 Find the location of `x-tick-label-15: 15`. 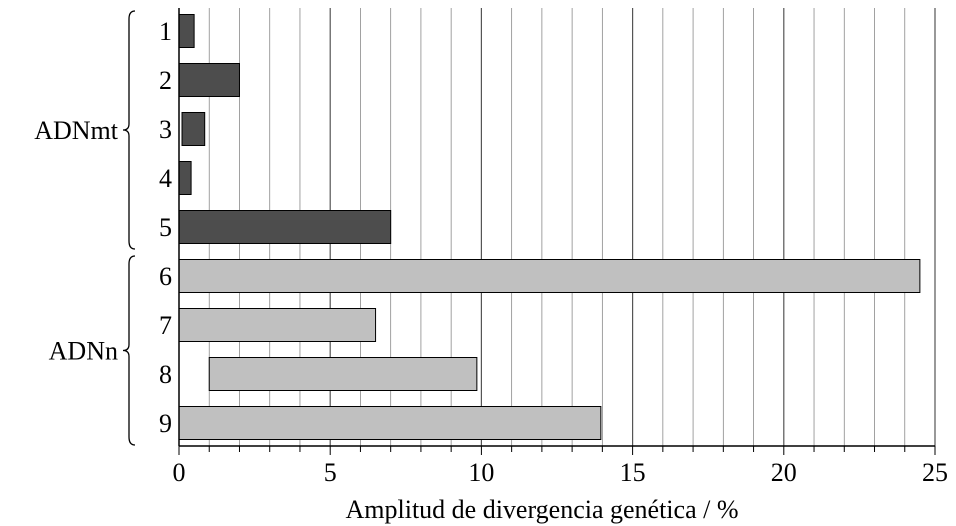

x-tick-label-15: 15 is located at coordinates (633, 472).